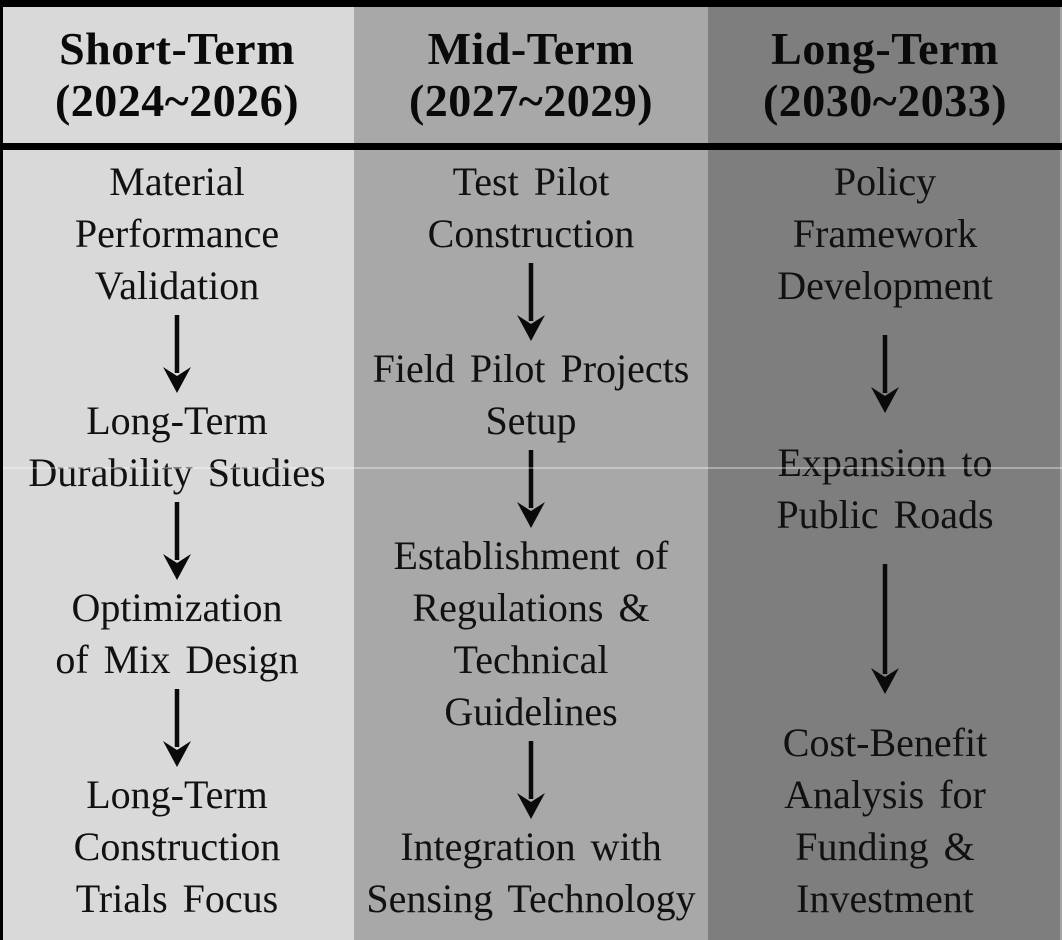 This screenshot has height=940, width=1062. Describe the element at coordinates (531, 3) in the screenshot. I see `top-border-rule` at that location.